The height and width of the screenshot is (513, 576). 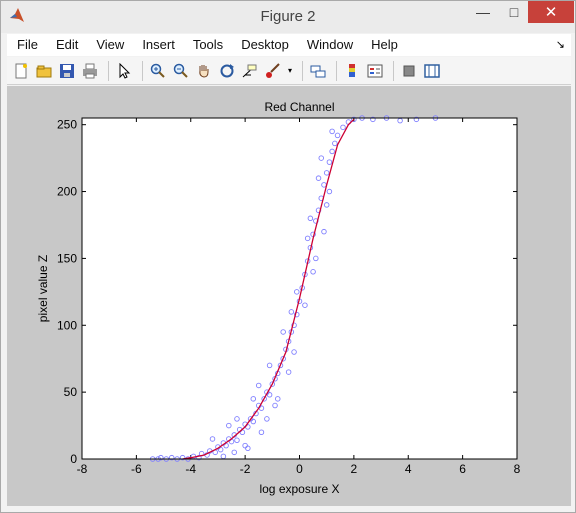 I want to click on x-axis-label: log exposure X, so click(x=299, y=489).